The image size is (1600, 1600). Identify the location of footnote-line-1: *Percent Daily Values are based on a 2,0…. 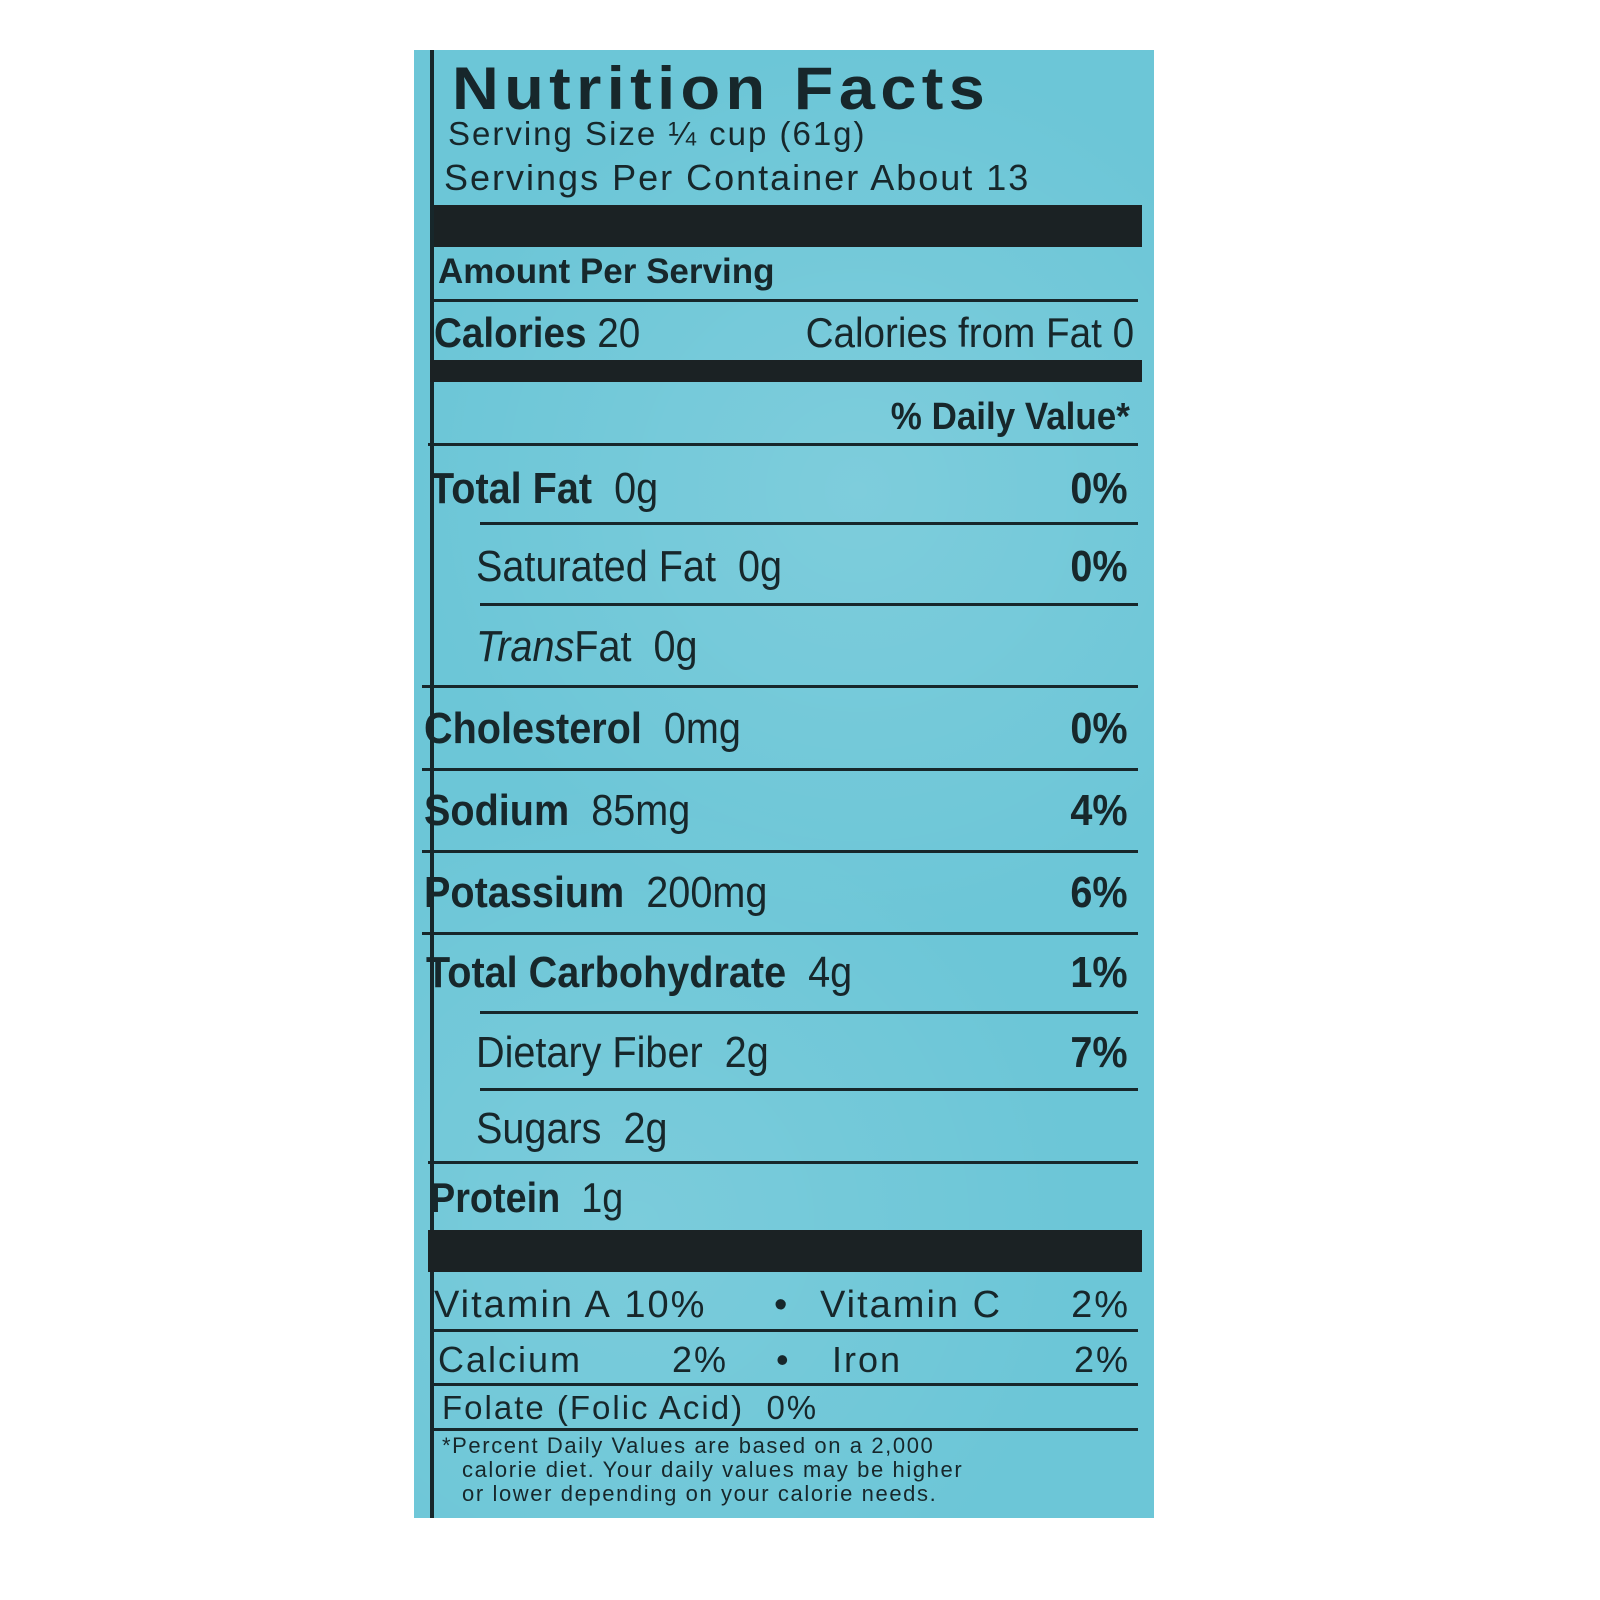
(688, 1445).